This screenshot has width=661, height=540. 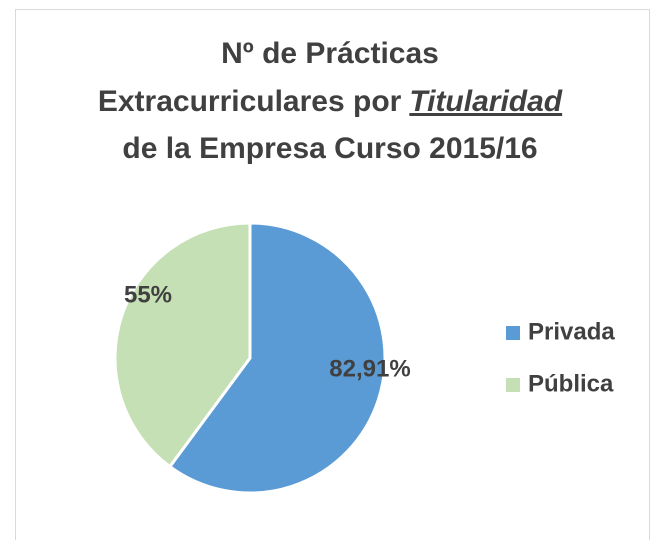 I want to click on data-label: 55%, so click(x=148, y=294).